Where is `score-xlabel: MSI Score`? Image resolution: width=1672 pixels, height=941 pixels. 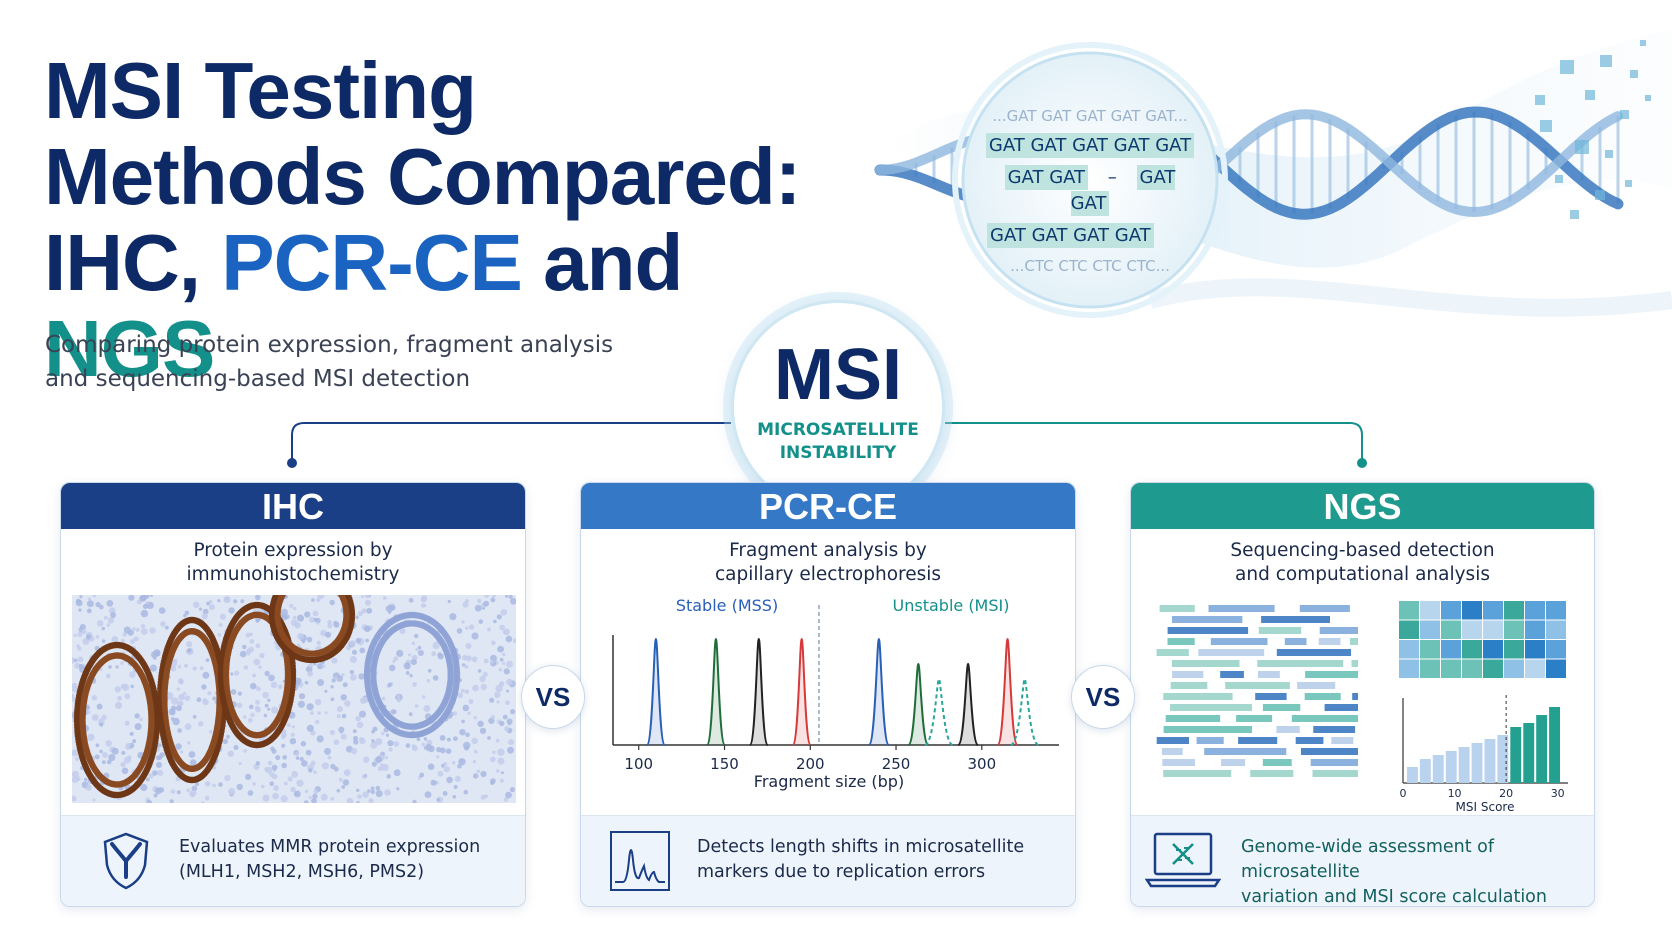 score-xlabel: MSI Score is located at coordinates (1485, 806).